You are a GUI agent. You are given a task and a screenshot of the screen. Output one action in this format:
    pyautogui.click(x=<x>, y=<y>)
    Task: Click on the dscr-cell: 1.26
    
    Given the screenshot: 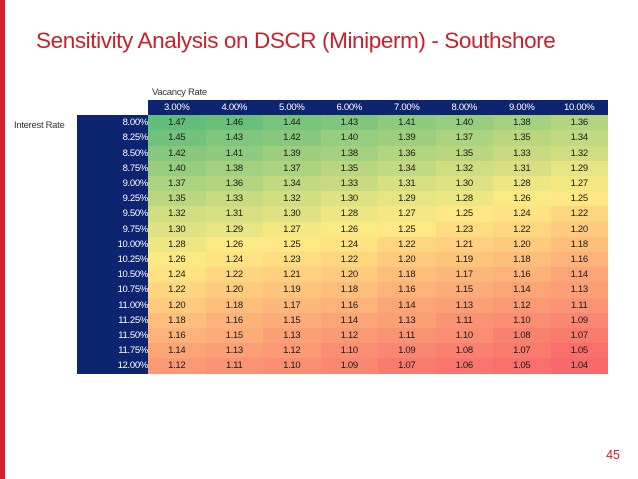 What is the action you would take?
    pyautogui.click(x=522, y=199)
    